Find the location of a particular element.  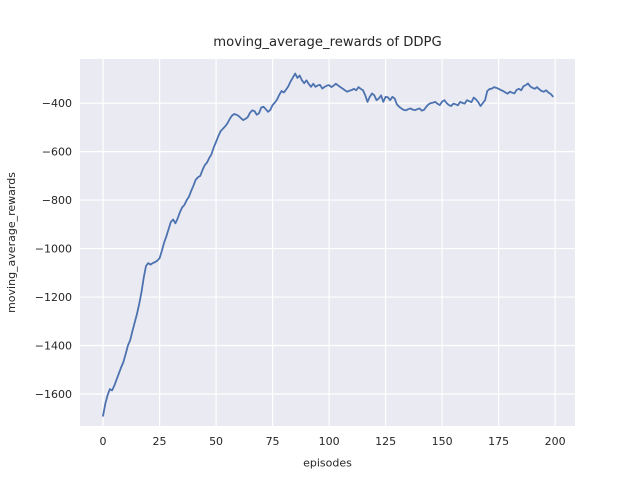

y-tick-label: −1400 is located at coordinates (53, 346).